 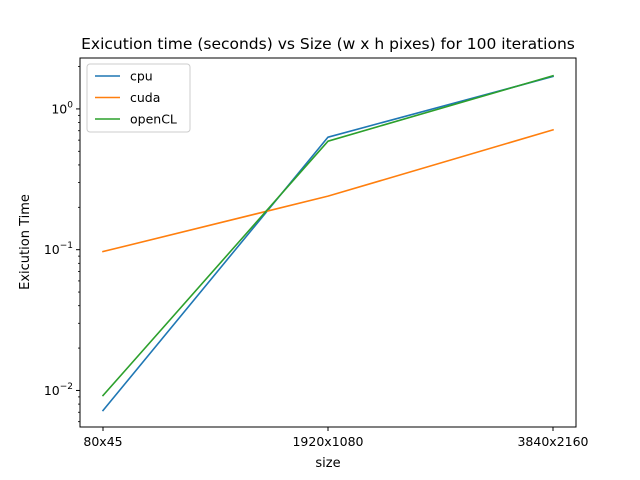 What do you see at coordinates (25, 242) in the screenshot?
I see `y-axis-label: Exicution Time` at bounding box center [25, 242].